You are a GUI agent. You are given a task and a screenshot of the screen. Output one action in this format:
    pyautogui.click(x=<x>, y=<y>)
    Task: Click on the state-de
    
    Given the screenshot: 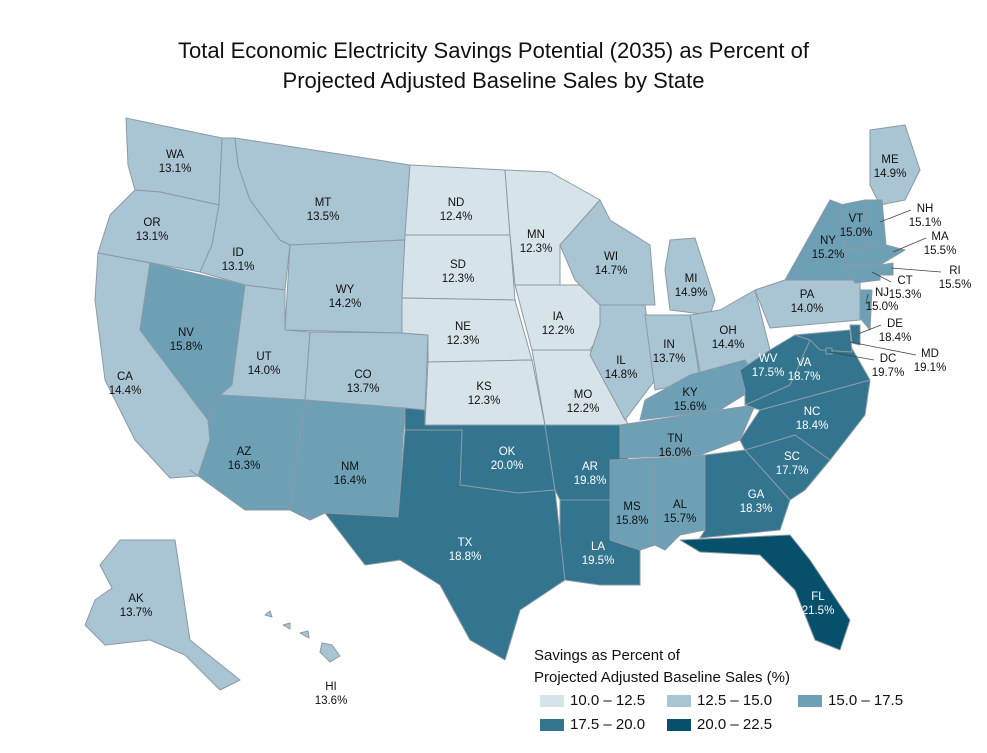 What is the action you would take?
    pyautogui.click(x=855, y=335)
    